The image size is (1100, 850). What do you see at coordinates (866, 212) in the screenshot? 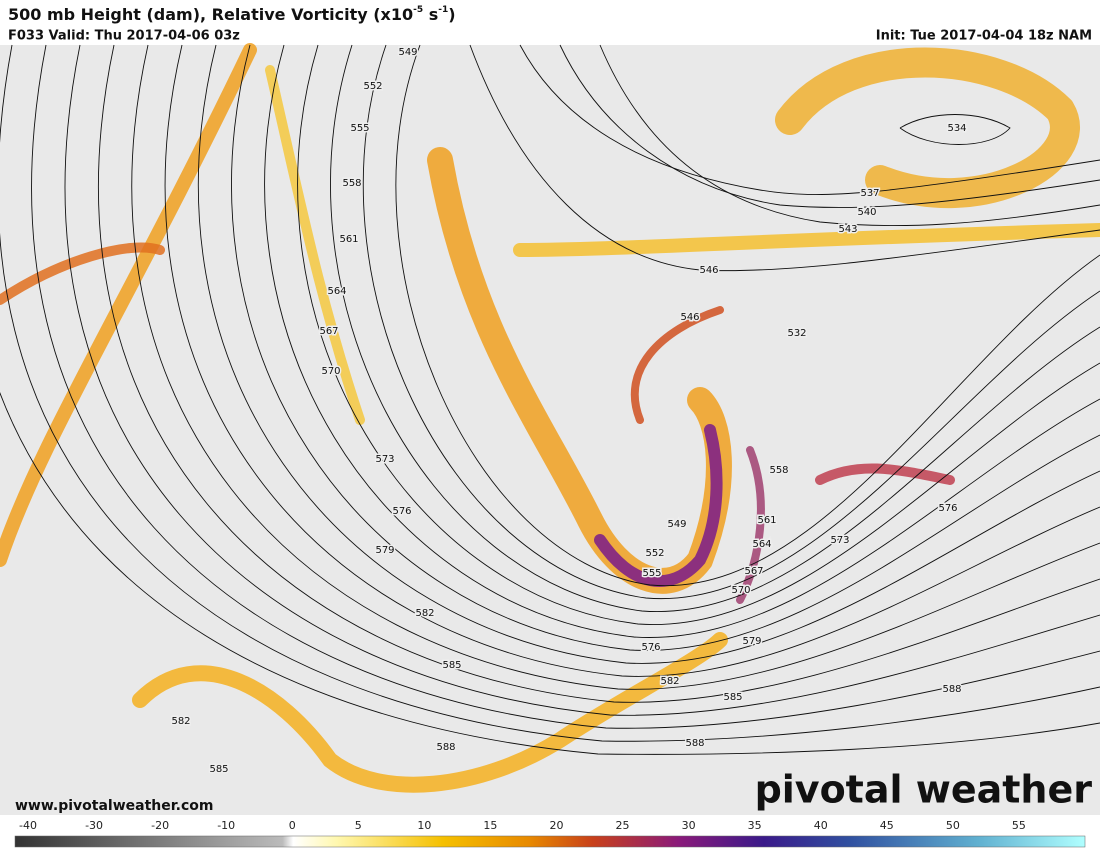
I see `contour-label: 540` at bounding box center [866, 212].